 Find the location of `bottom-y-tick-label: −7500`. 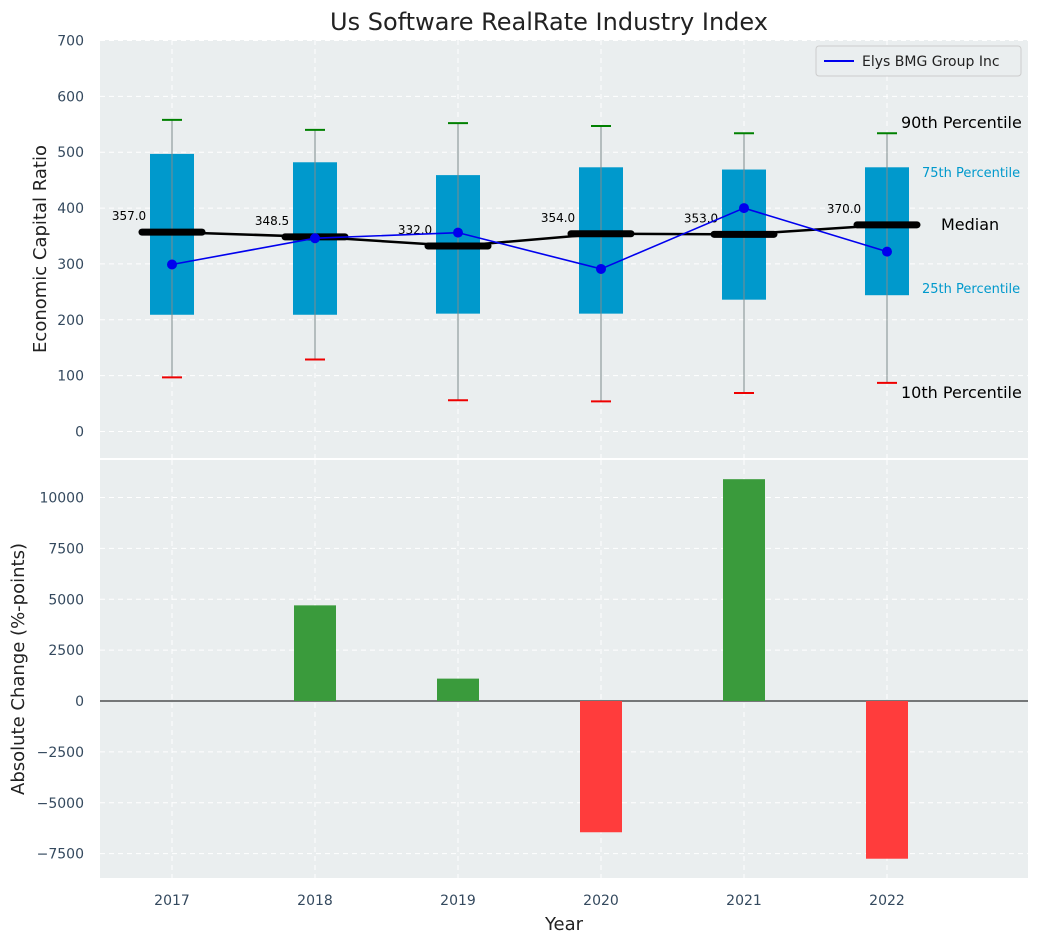

bottom-y-tick-label: −7500 is located at coordinates (60, 855).